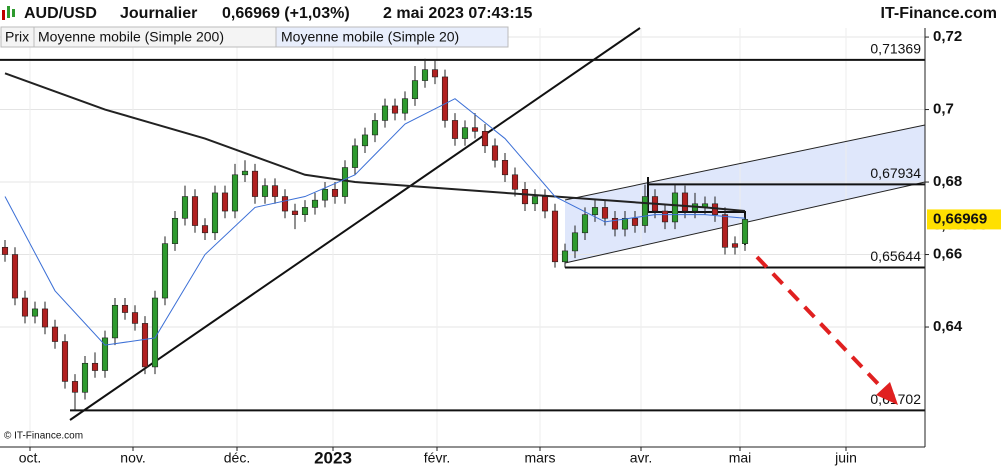 The width and height of the screenshot is (1001, 469). Describe the element at coordinates (8, 13) in the screenshot. I see `header-icon` at that location.